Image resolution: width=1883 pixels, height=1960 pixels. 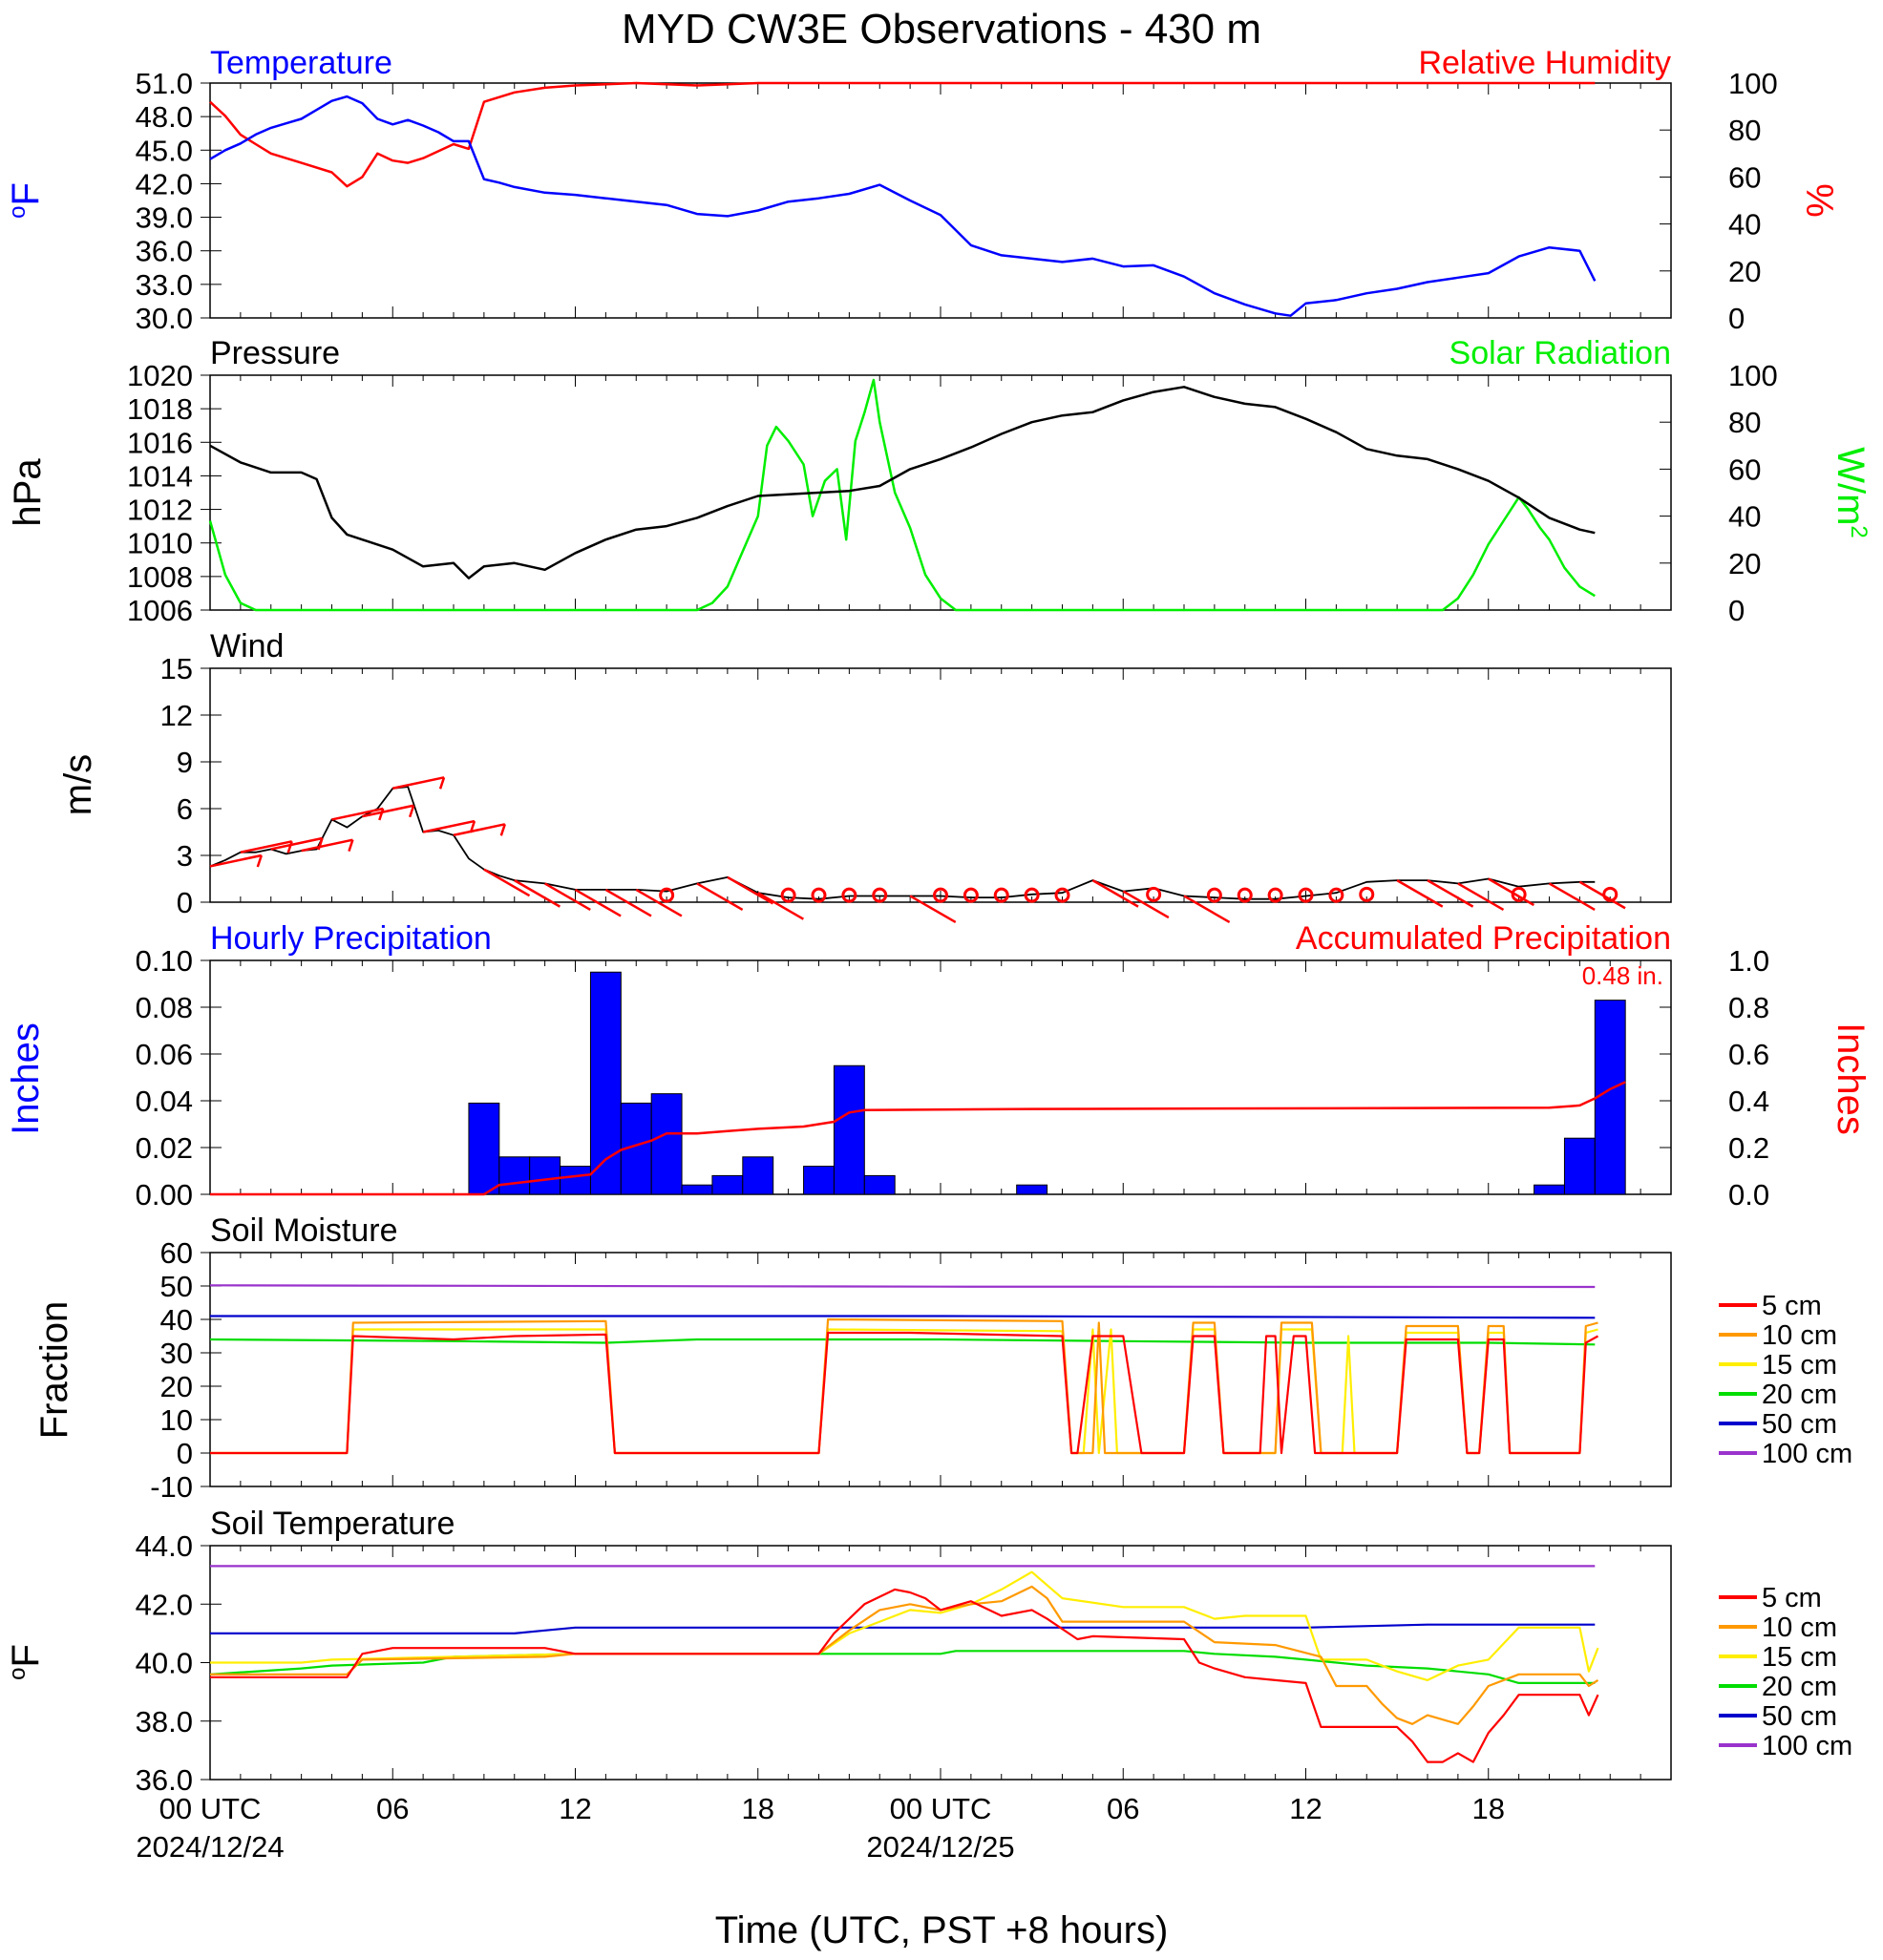 I want to click on x-axis-title: Time (UTC, PST +8 hours), so click(x=942, y=1930).